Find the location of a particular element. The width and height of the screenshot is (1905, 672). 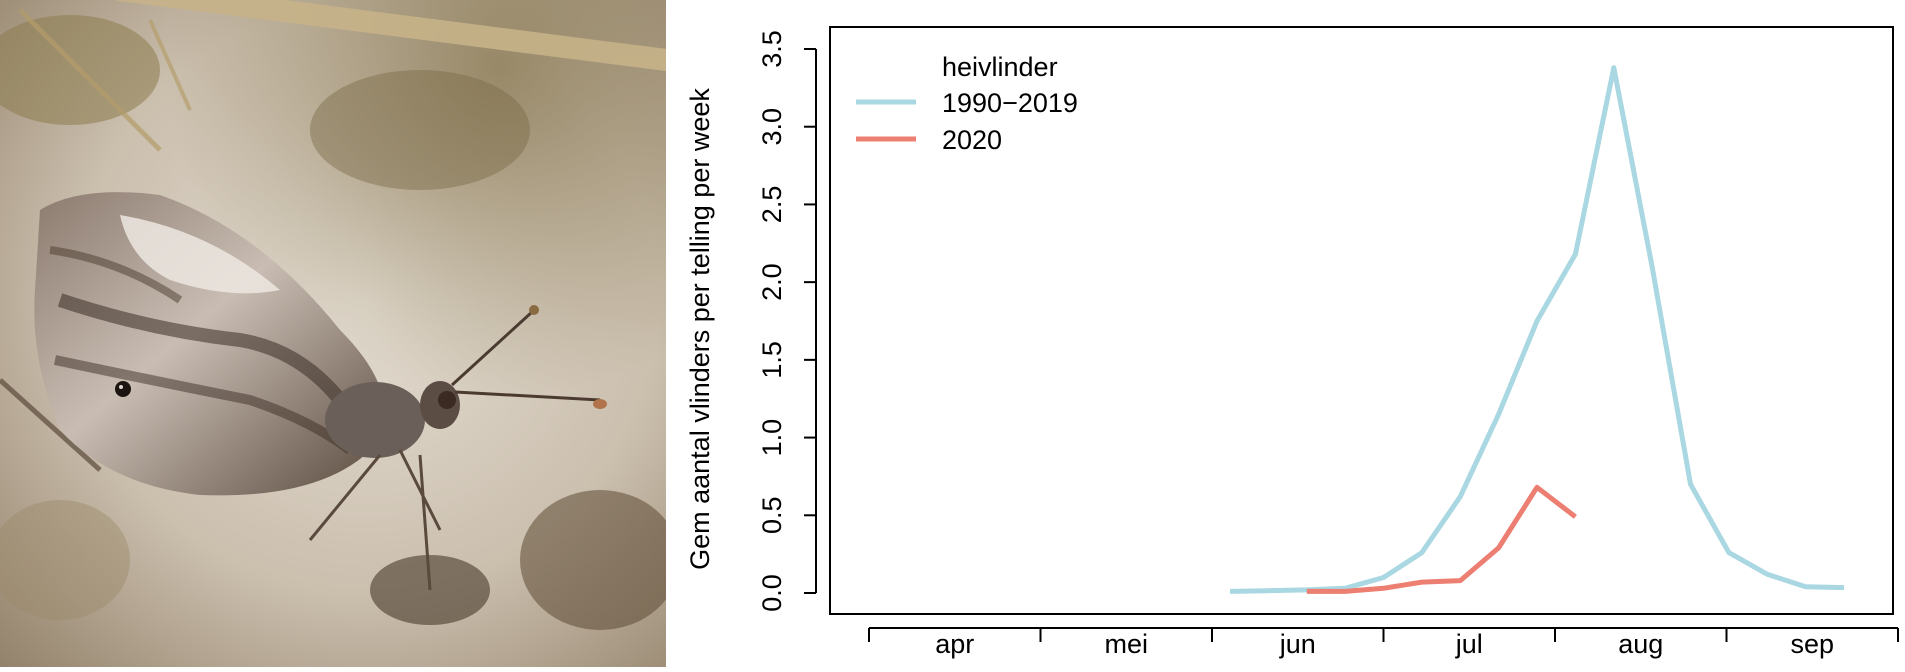

y-tick-label: 1.5 is located at coordinates (772, 360).